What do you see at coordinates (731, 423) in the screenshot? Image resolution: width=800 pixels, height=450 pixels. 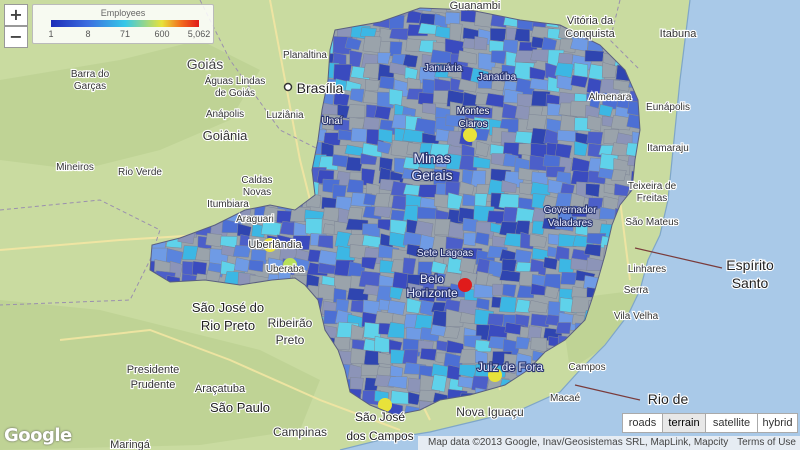 I see `maptype-satellite: satellite` at bounding box center [731, 423].